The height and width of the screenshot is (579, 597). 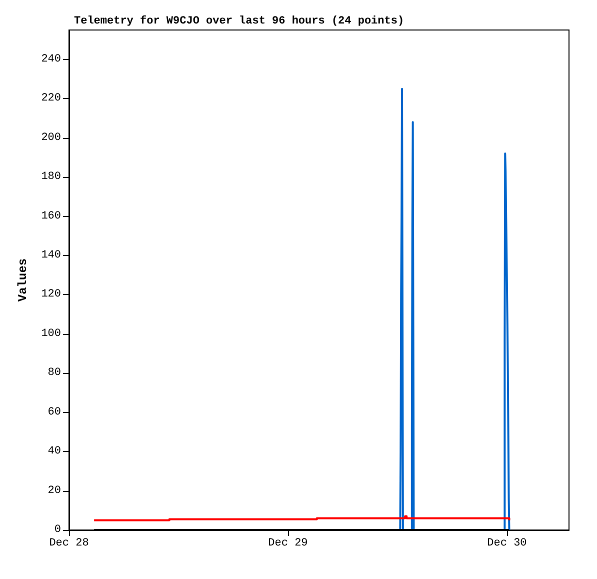 I want to click on y-tick-label: 80, so click(x=54, y=373).